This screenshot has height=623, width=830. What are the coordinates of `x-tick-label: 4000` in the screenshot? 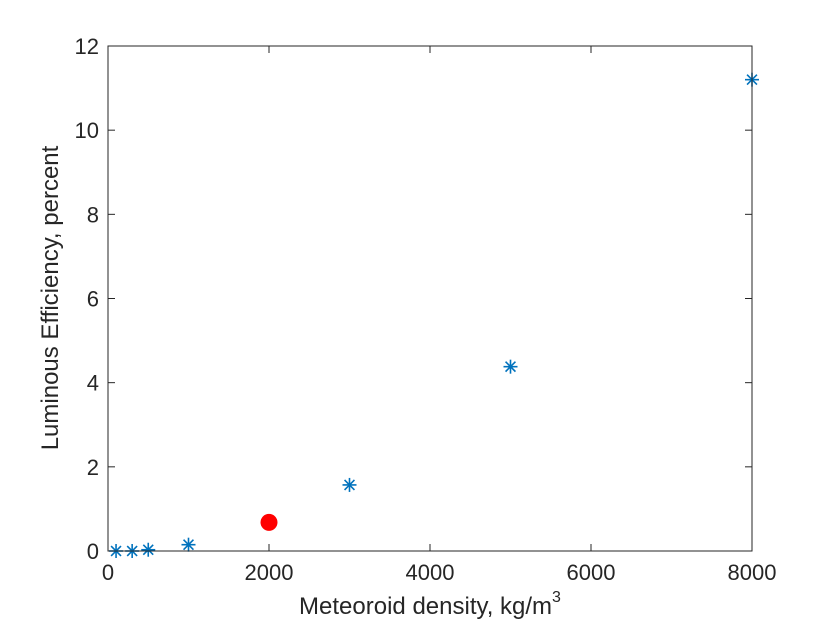 It's located at (430, 572).